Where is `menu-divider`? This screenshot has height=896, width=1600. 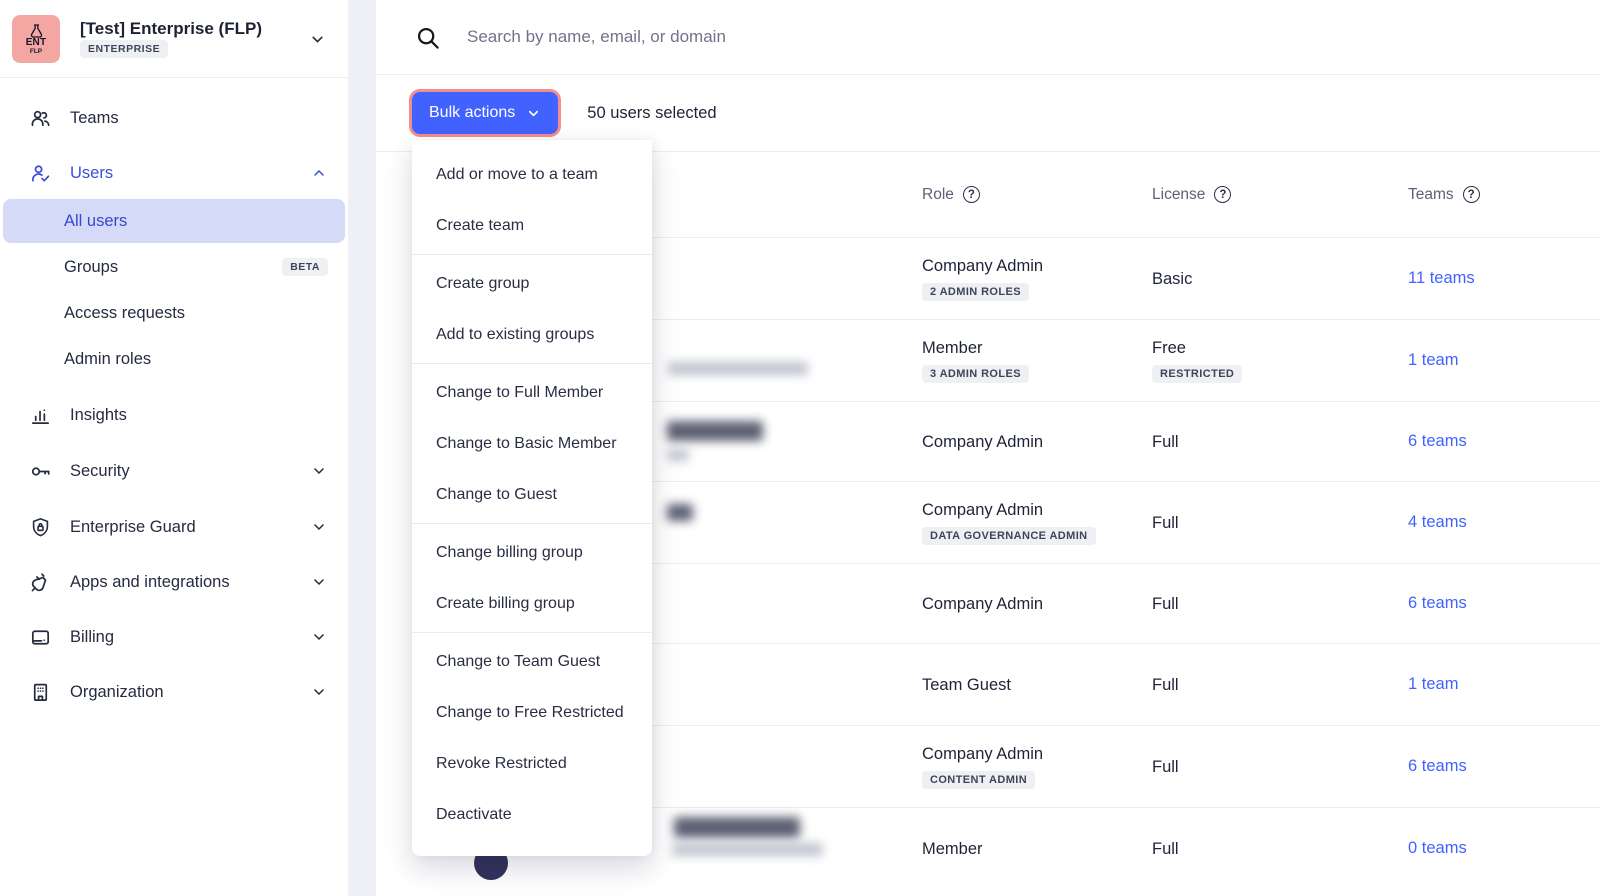 menu-divider is located at coordinates (532, 523).